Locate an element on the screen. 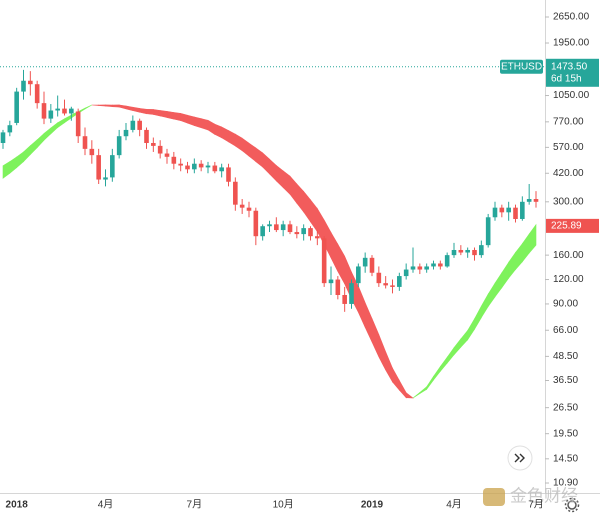 This screenshot has height=520, width=600. ribbon-tag-label: 225.89 is located at coordinates (566, 226).